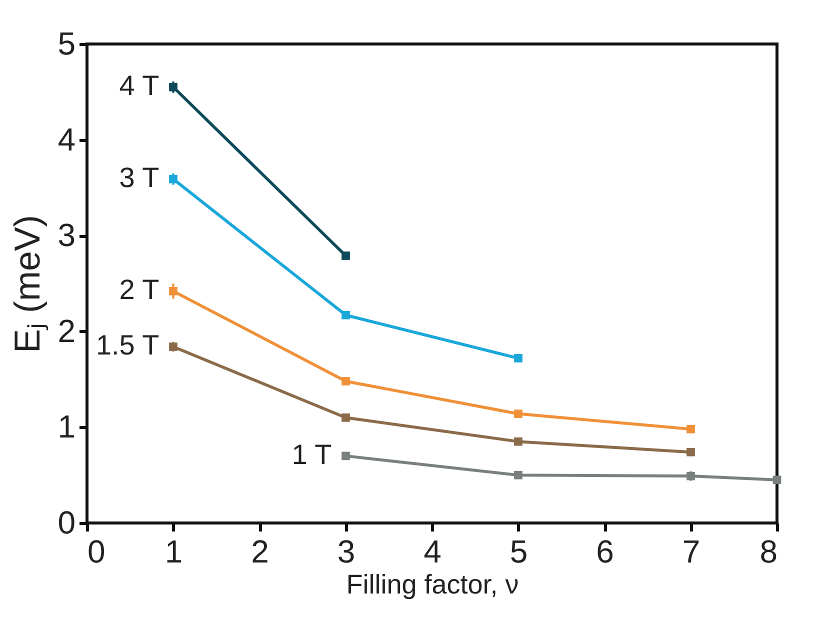 This screenshot has height=621, width=837. What do you see at coordinates (97, 552) in the screenshot?
I see `x-tick-label: 0` at bounding box center [97, 552].